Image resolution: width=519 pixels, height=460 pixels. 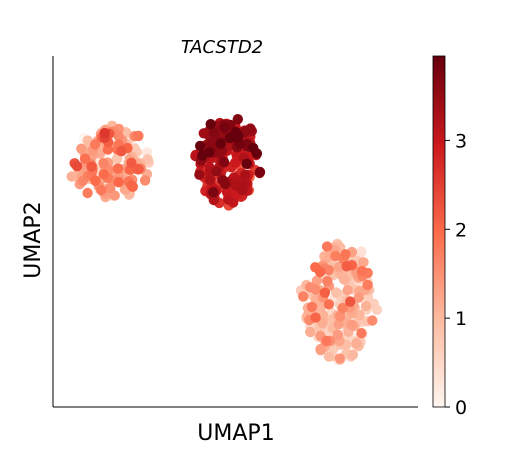 I want to click on colorbar-ticks: 0 1 2 3, so click(x=456, y=274).